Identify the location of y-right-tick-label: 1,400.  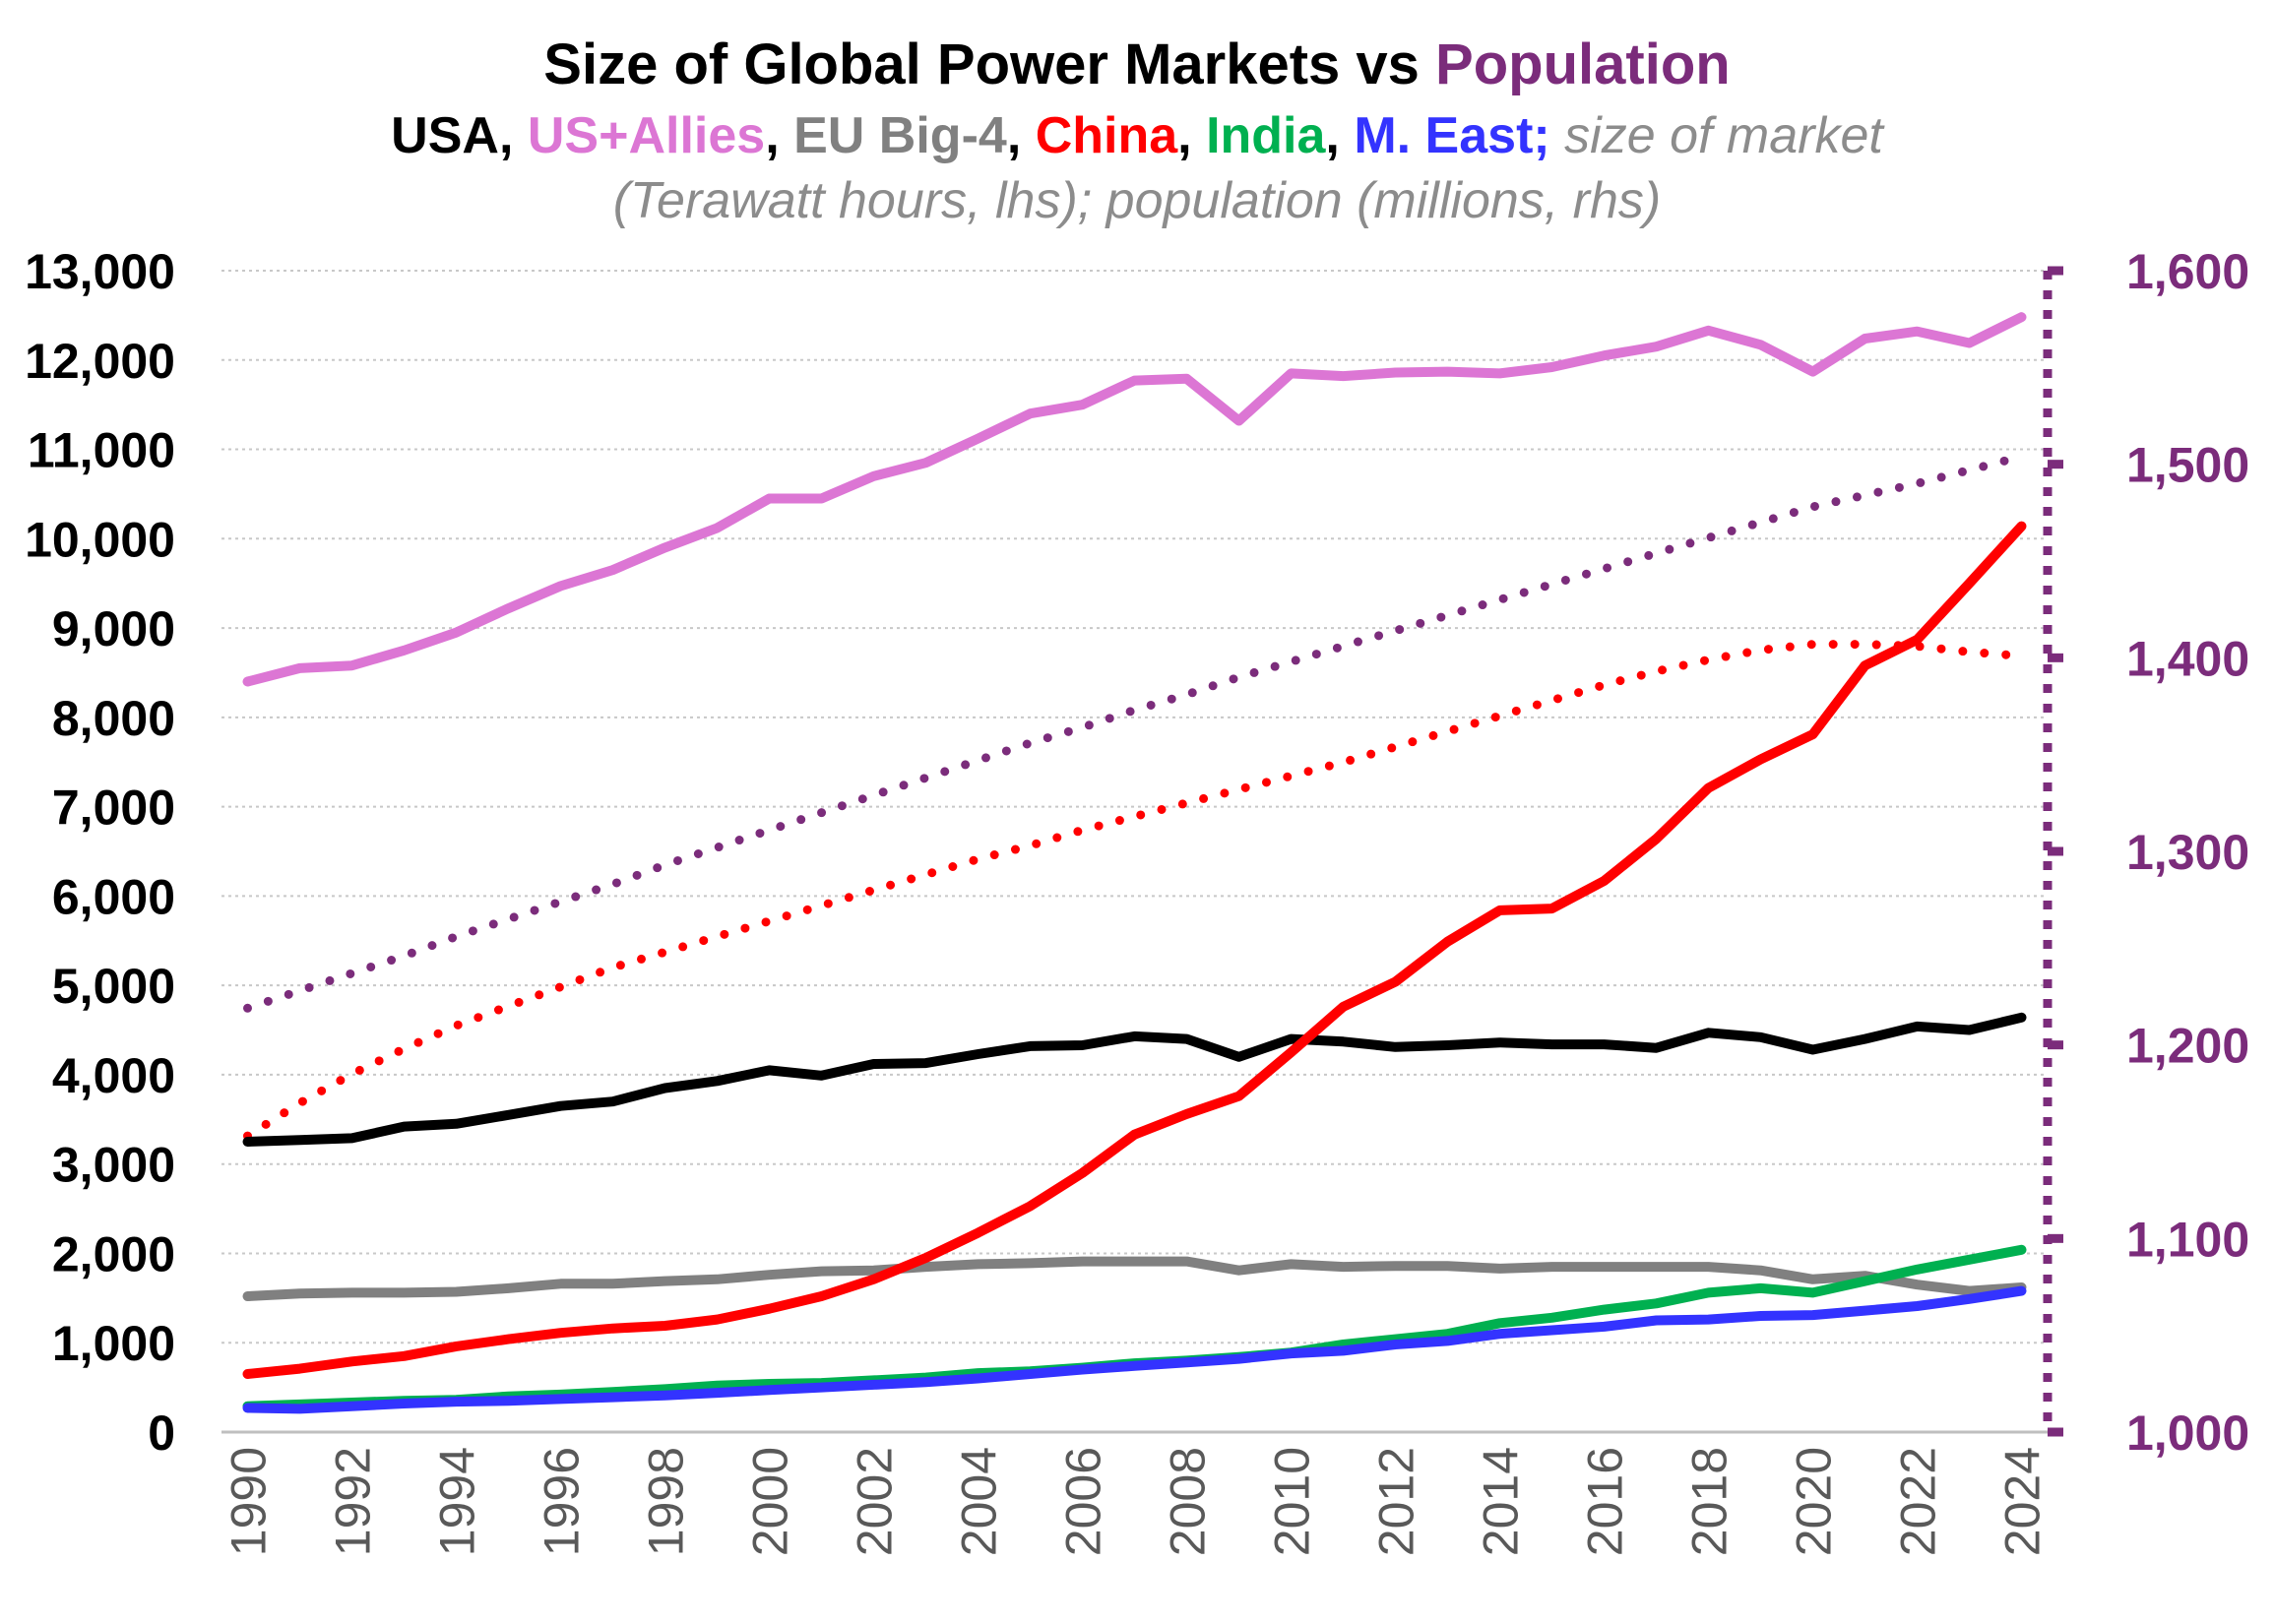
(2187, 658).